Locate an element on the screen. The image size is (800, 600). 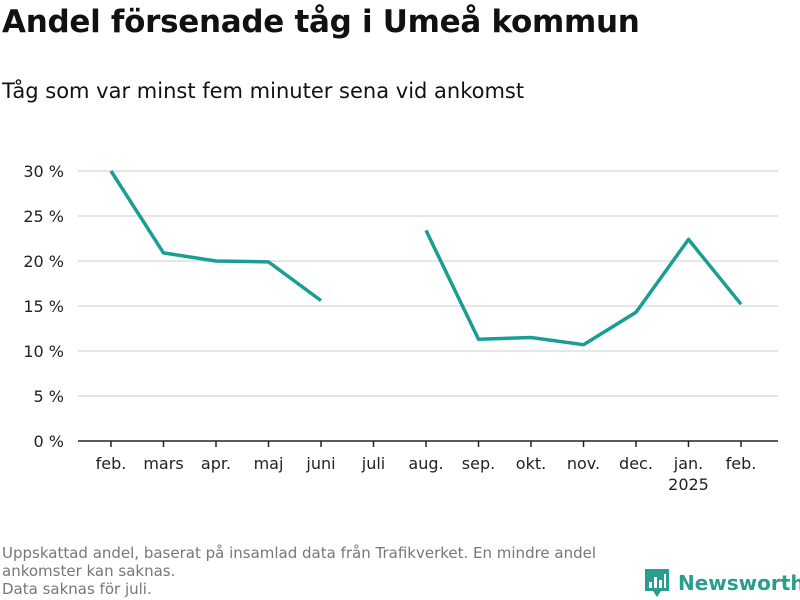
x-tick-label: mars is located at coordinates (163, 463).